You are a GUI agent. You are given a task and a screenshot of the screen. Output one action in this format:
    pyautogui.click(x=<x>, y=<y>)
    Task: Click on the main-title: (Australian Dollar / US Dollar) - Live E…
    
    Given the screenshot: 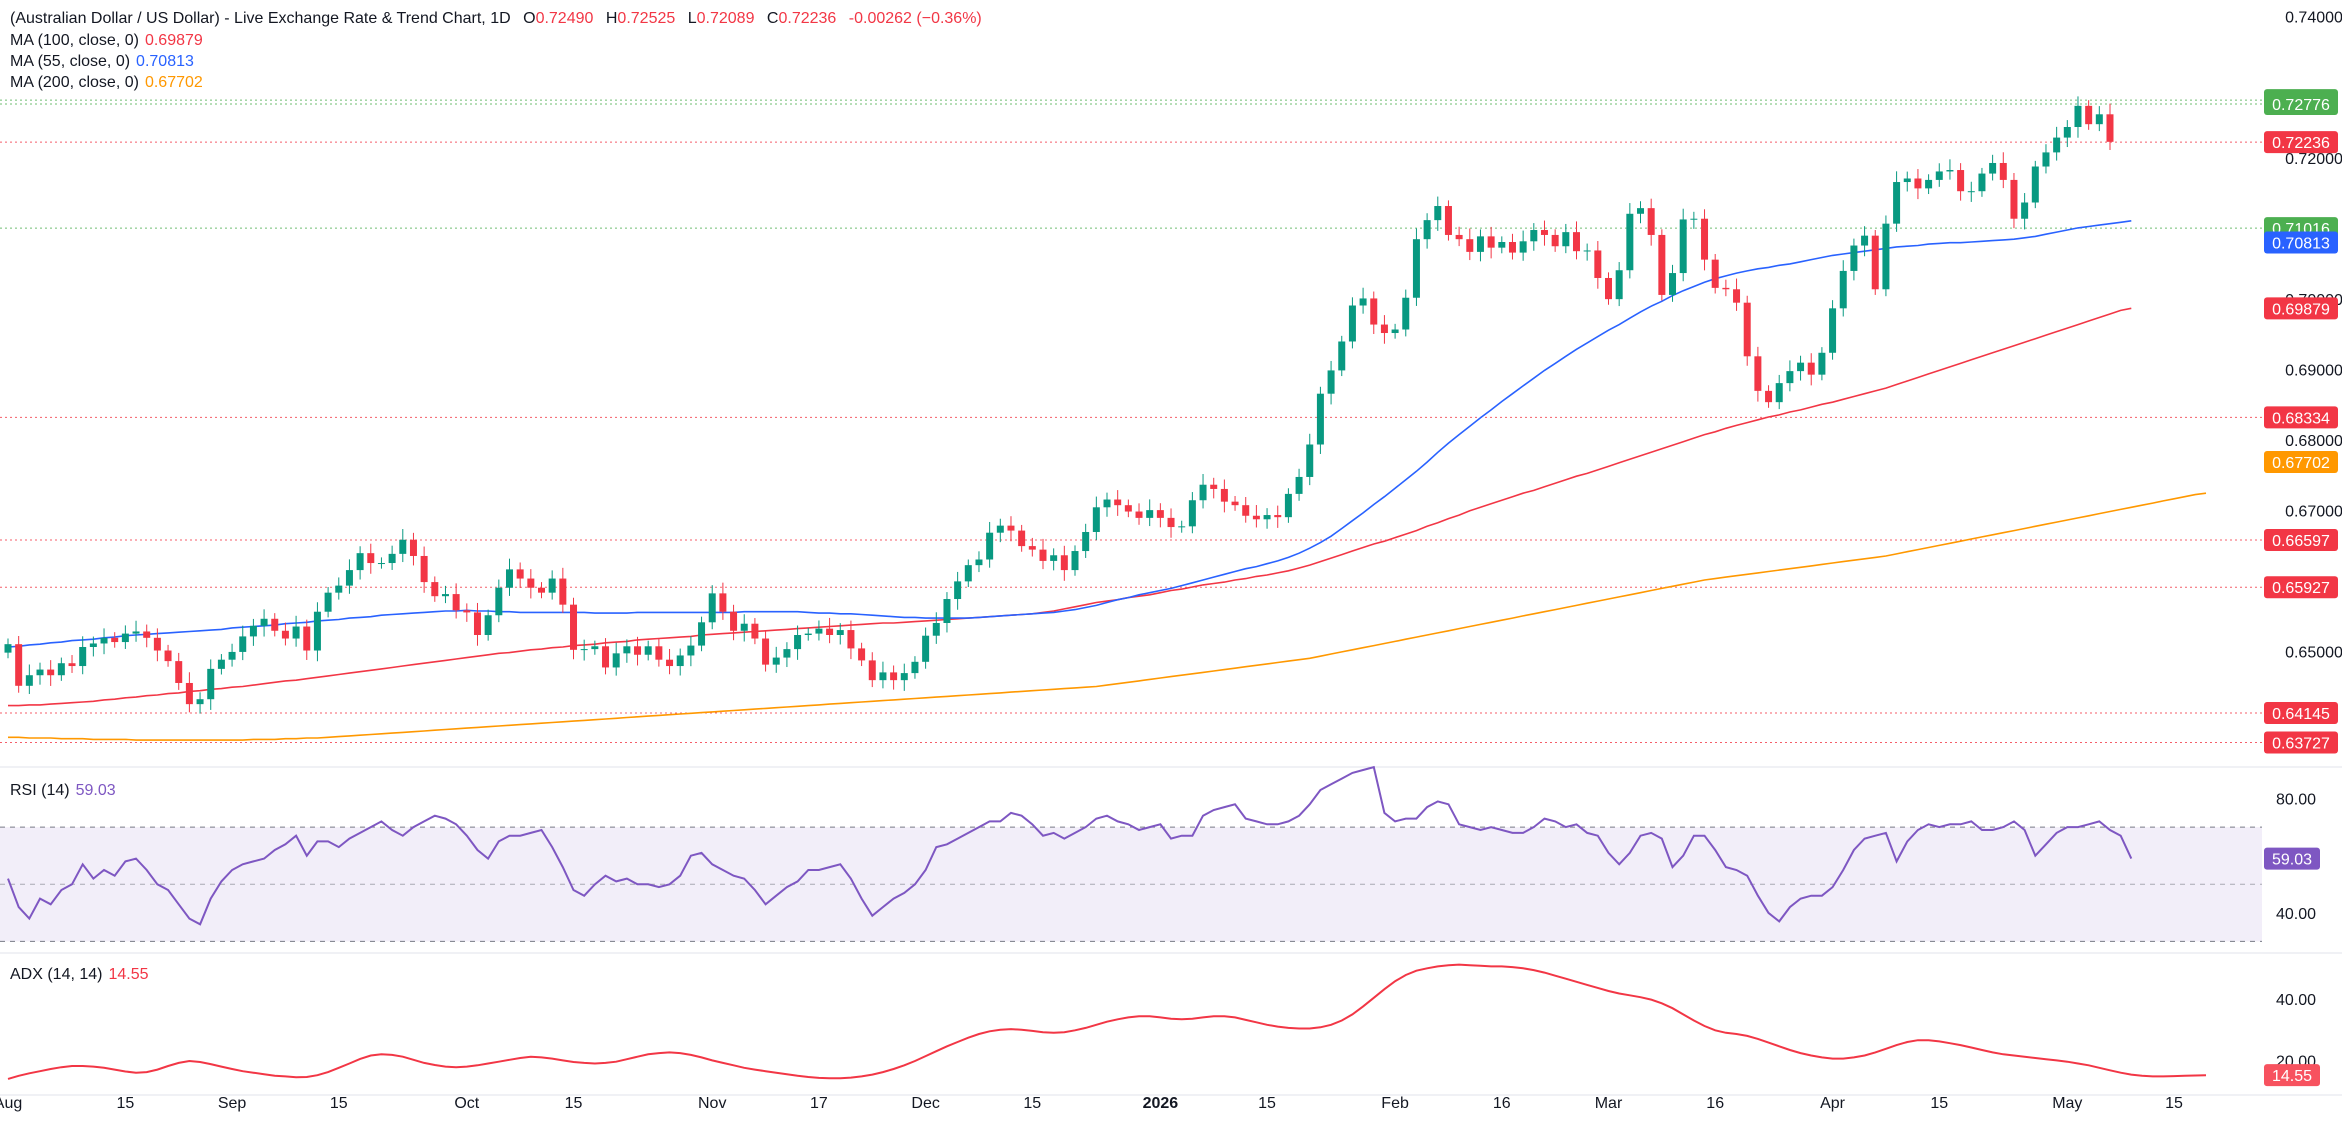 What is the action you would take?
    pyautogui.click(x=260, y=18)
    